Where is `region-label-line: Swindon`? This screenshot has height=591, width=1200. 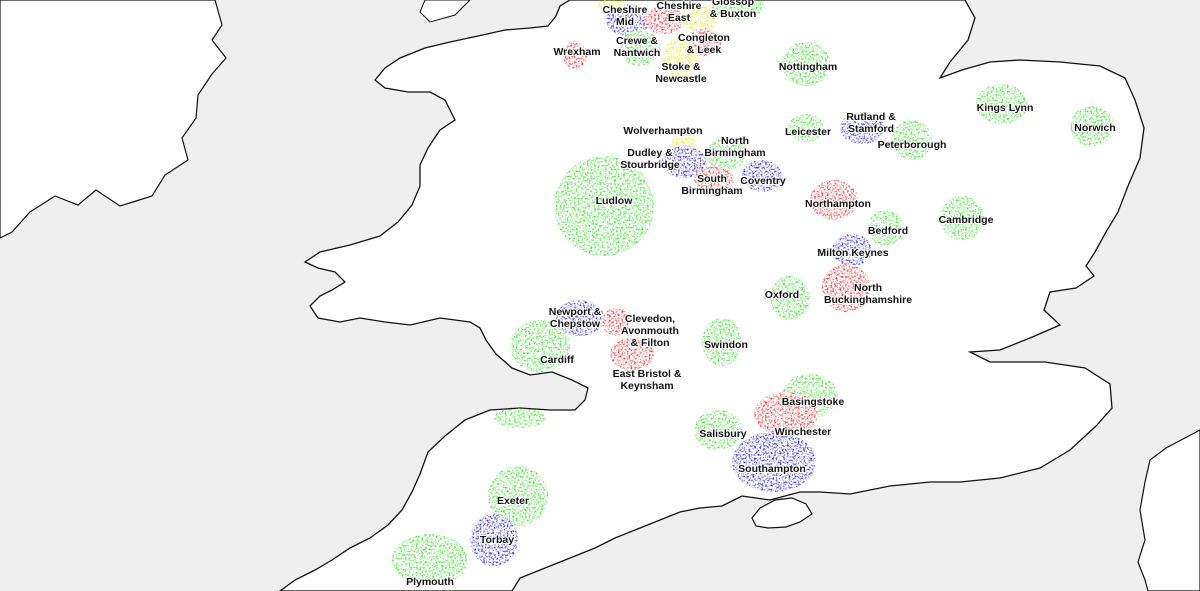
region-label-line: Swindon is located at coordinates (726, 345).